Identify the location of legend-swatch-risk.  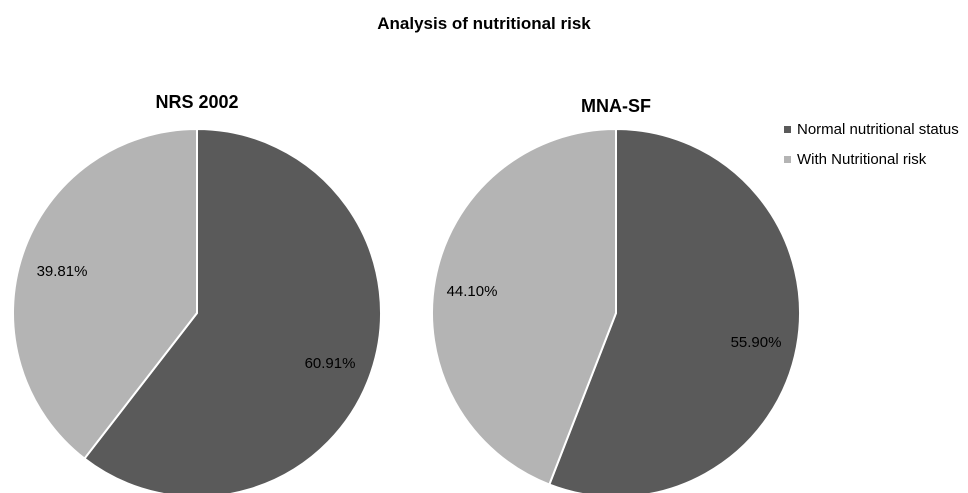
(787, 159).